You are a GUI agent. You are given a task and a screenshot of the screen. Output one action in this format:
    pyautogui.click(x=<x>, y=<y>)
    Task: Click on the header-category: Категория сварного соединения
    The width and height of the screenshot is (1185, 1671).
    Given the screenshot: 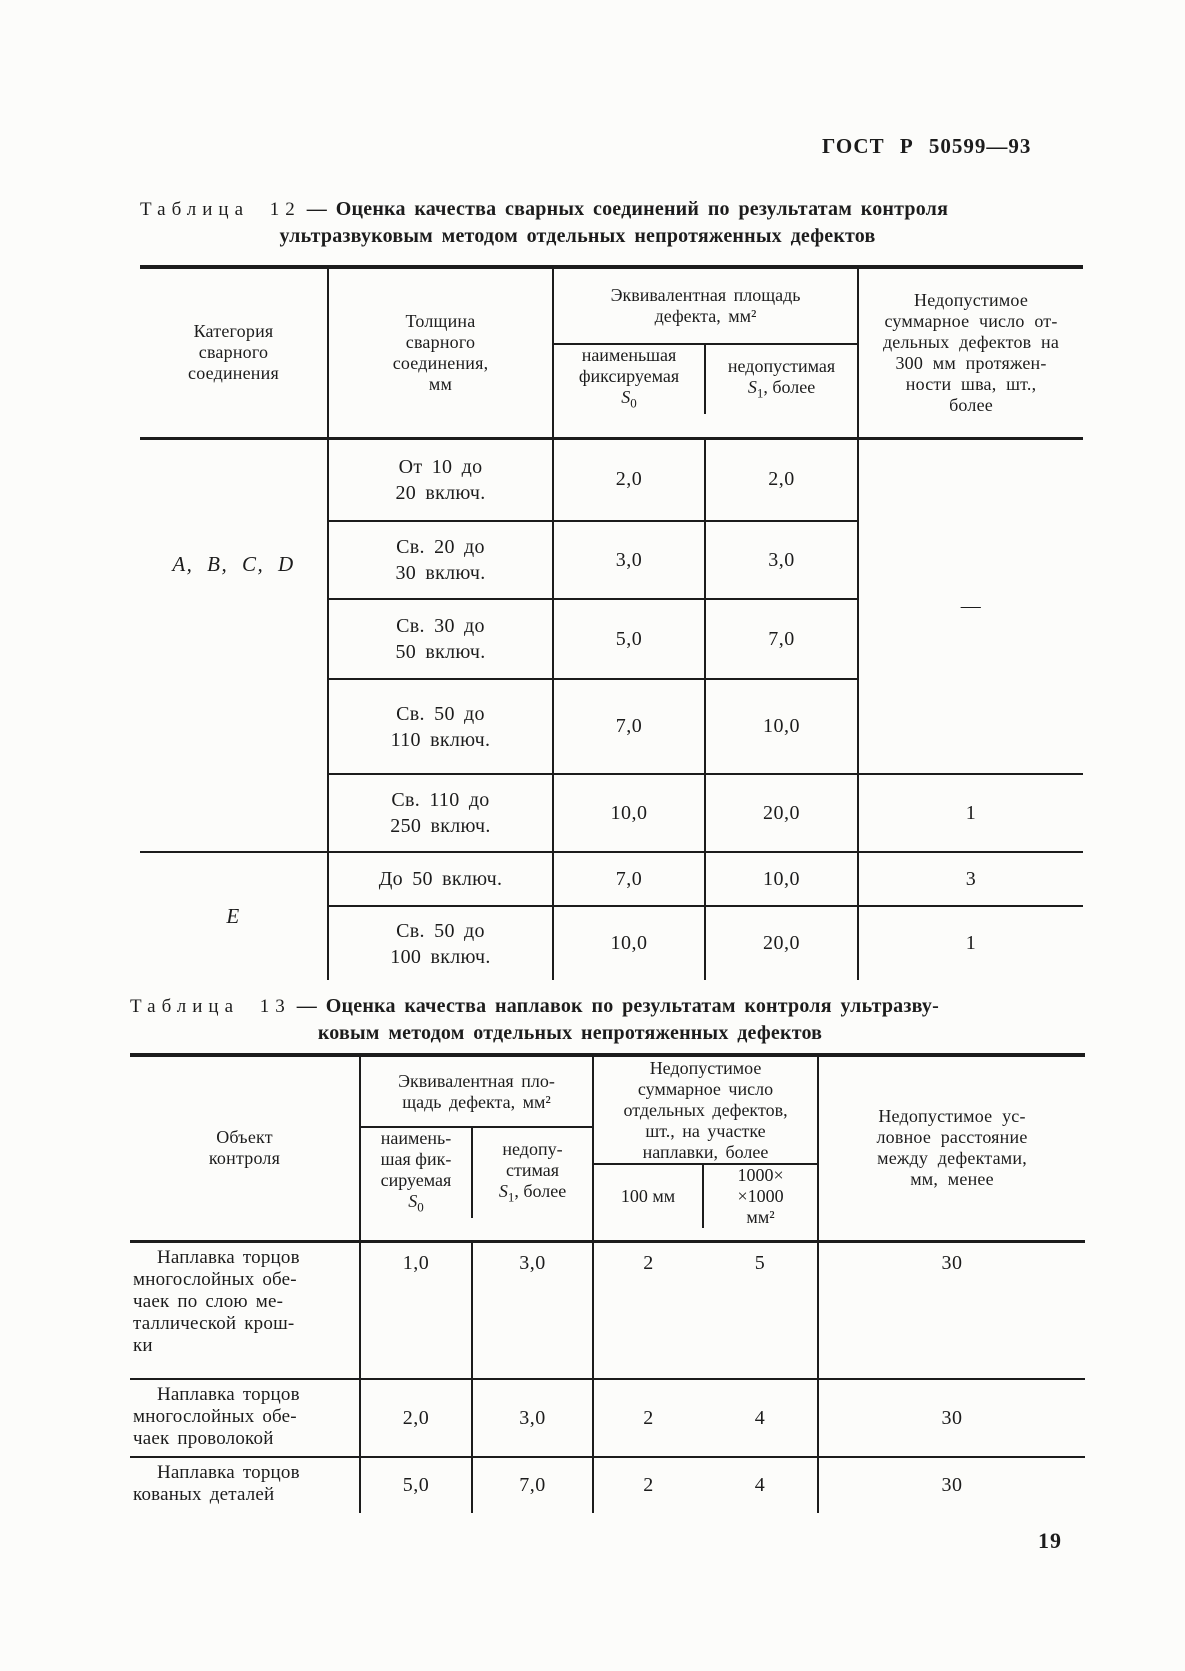 What is the action you would take?
    pyautogui.click(x=234, y=353)
    